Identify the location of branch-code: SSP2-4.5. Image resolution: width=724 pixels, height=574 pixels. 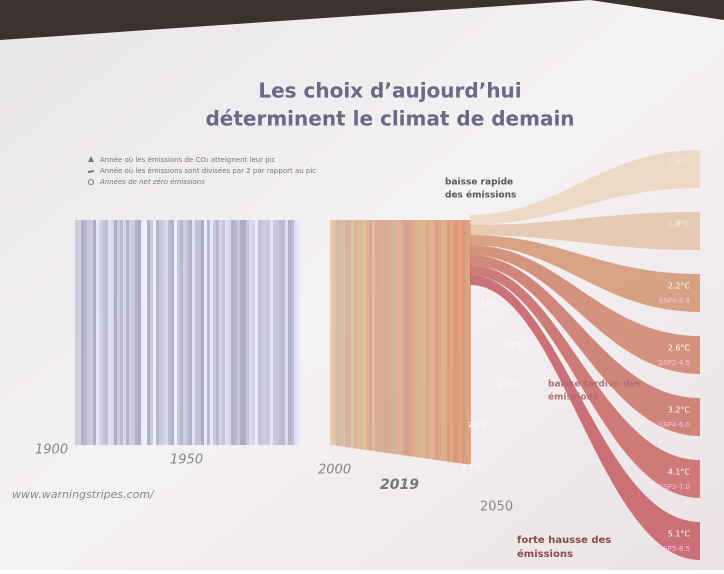
(674, 363).